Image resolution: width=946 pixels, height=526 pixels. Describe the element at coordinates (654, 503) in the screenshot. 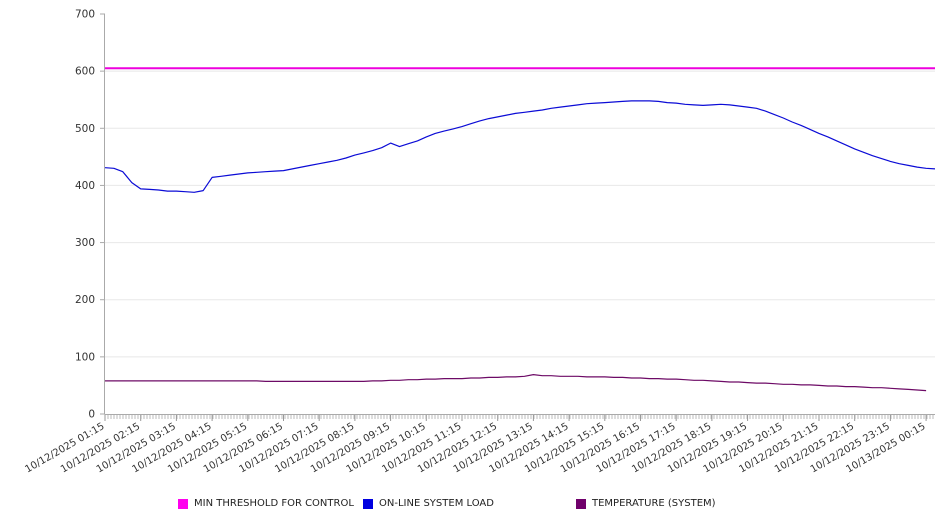

I see `legend-label: TEMPERATURE (SYSTEM)` at that location.